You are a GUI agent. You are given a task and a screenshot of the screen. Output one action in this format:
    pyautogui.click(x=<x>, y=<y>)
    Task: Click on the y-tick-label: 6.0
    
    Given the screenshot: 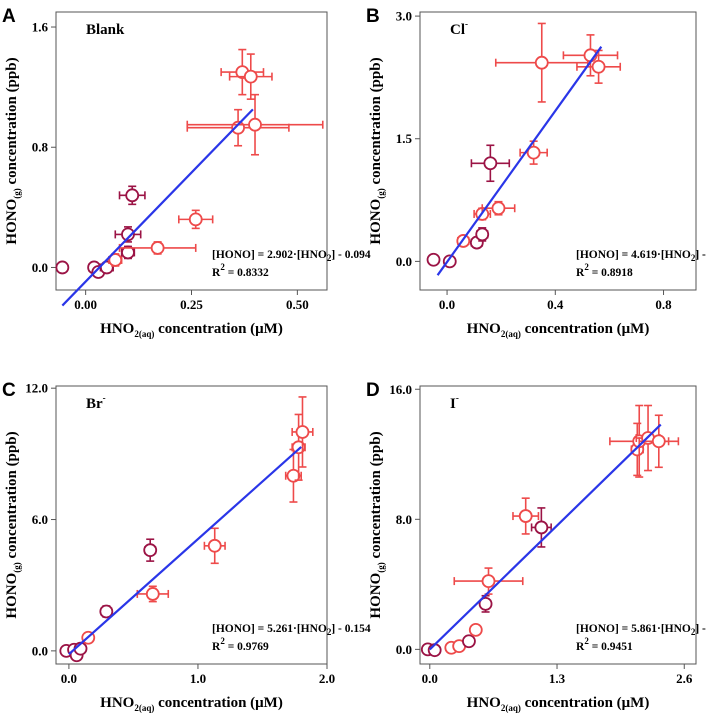 What is the action you would take?
    pyautogui.click(x=40, y=519)
    